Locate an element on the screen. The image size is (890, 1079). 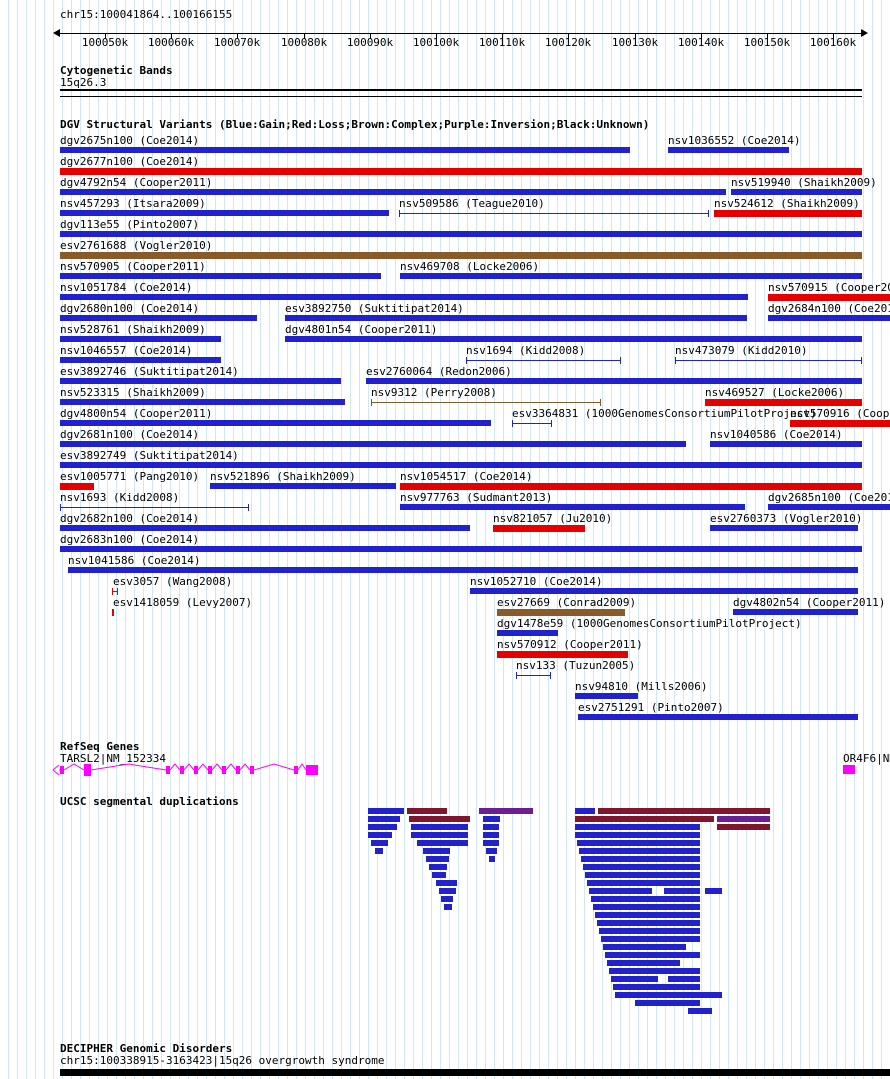
decipher-bar is located at coordinates (475, 1072).